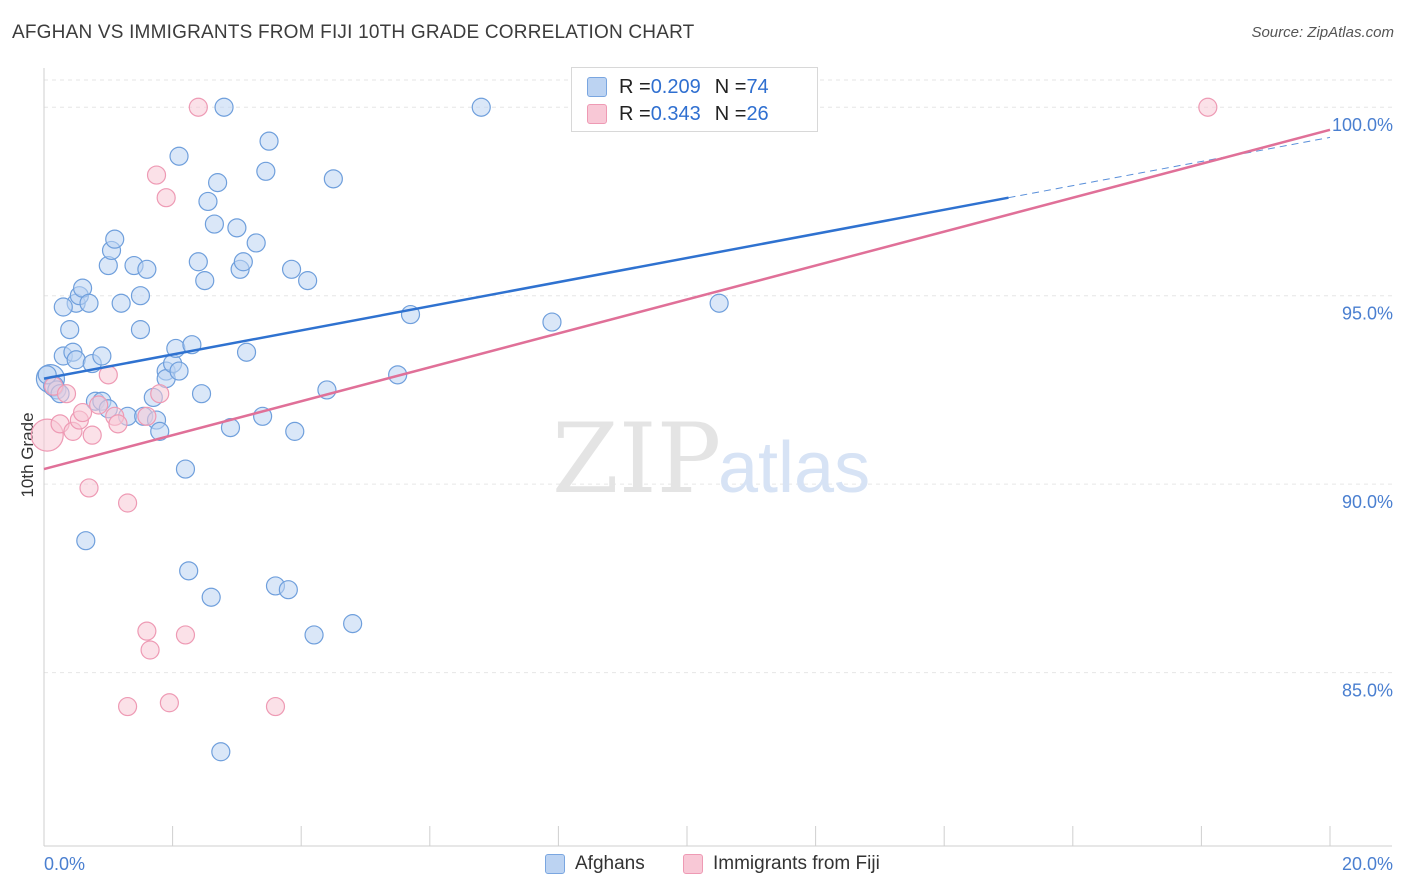 This screenshot has width=1406, height=892. What do you see at coordinates (794, 468) in the screenshot?
I see `watermark-atlas: atlas` at bounding box center [794, 468].